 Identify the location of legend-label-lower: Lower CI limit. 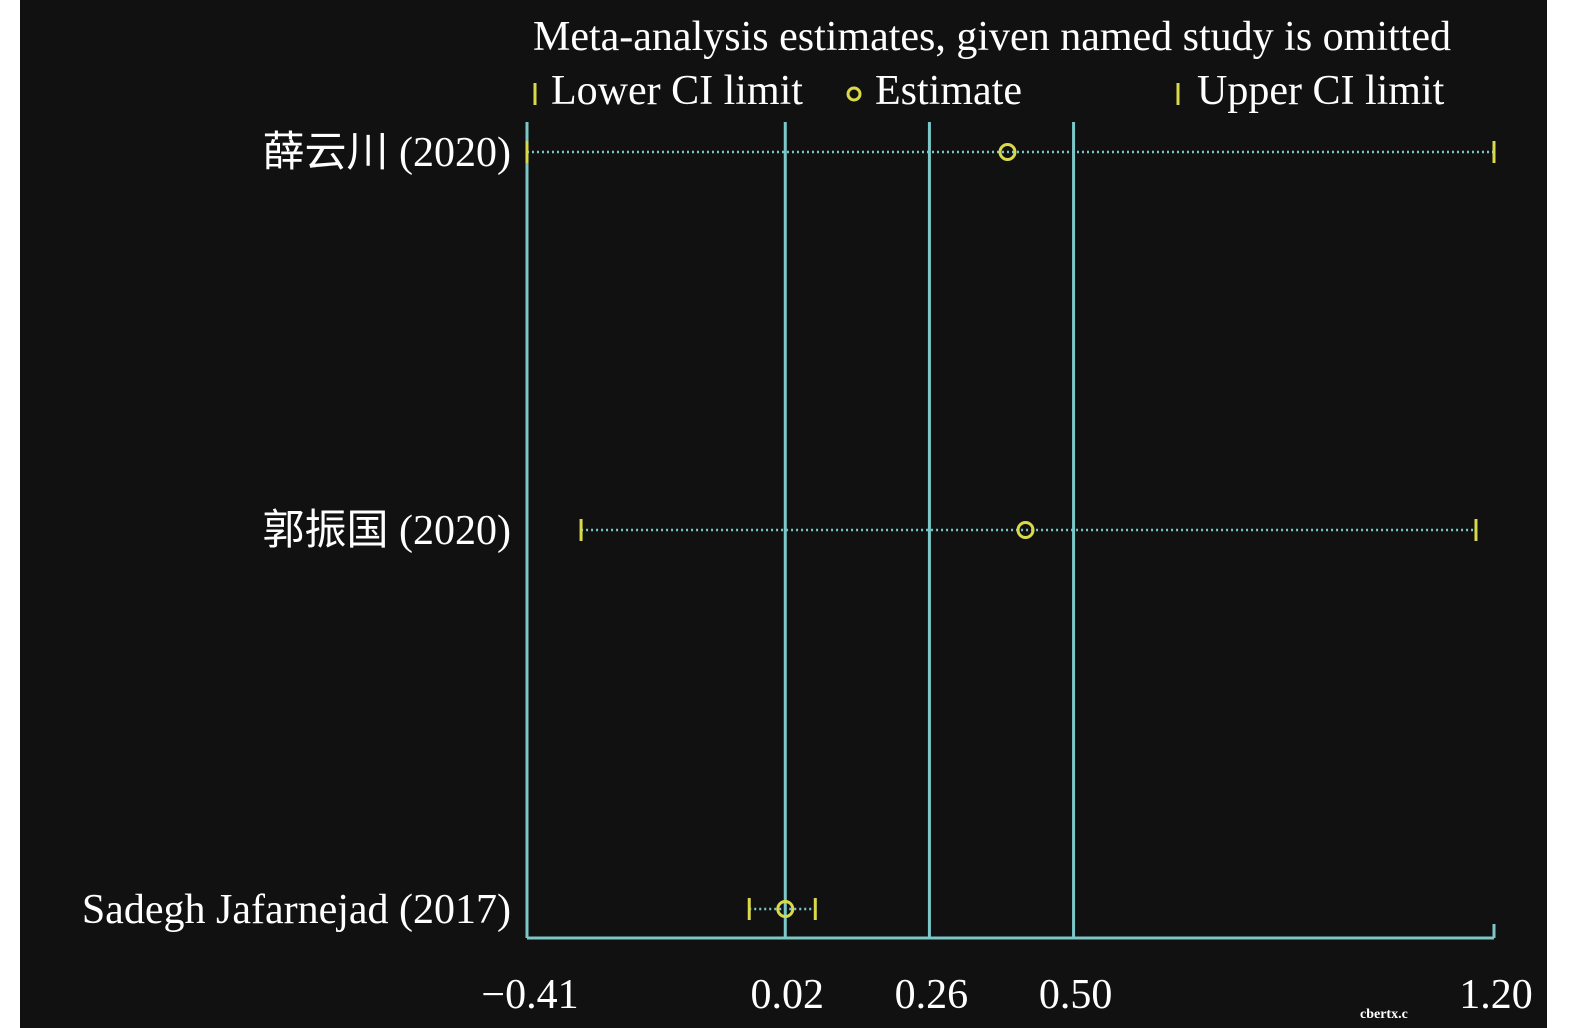
(677, 91).